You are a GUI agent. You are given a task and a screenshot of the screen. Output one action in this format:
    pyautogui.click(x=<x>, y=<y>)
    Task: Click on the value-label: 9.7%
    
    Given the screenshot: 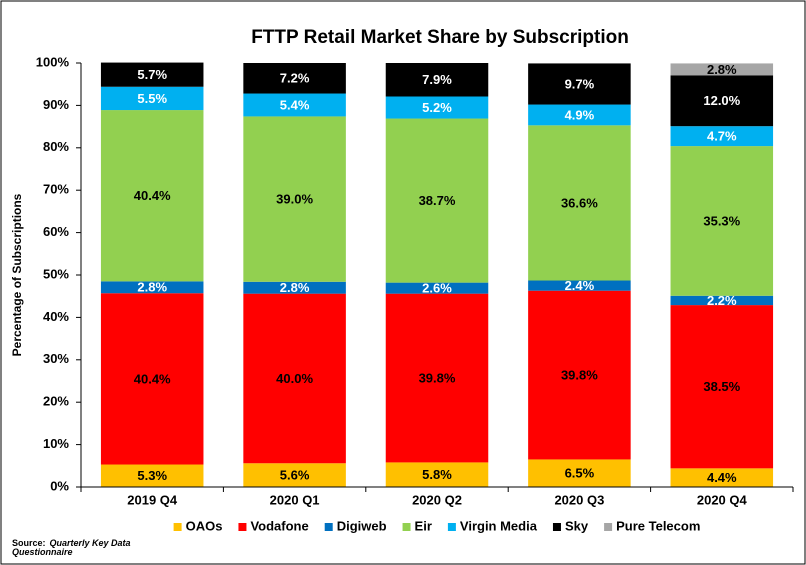 What is the action you would take?
    pyautogui.click(x=580, y=83)
    